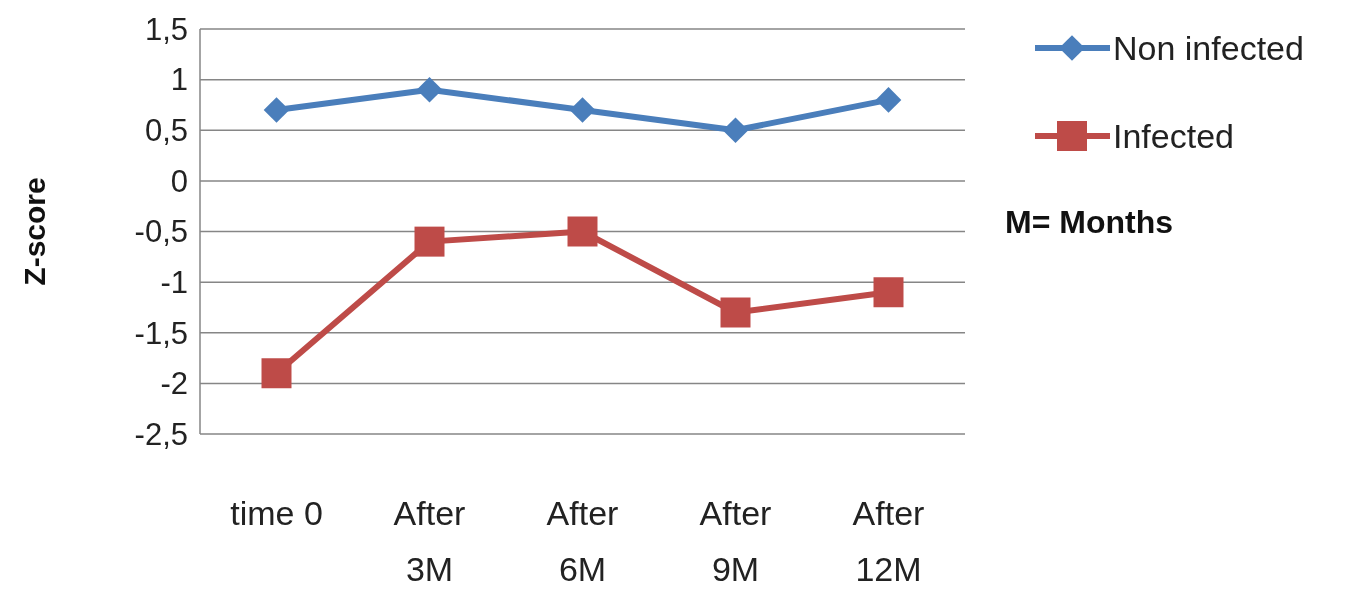  I want to click on x-tick-label: After 9M, so click(735, 541).